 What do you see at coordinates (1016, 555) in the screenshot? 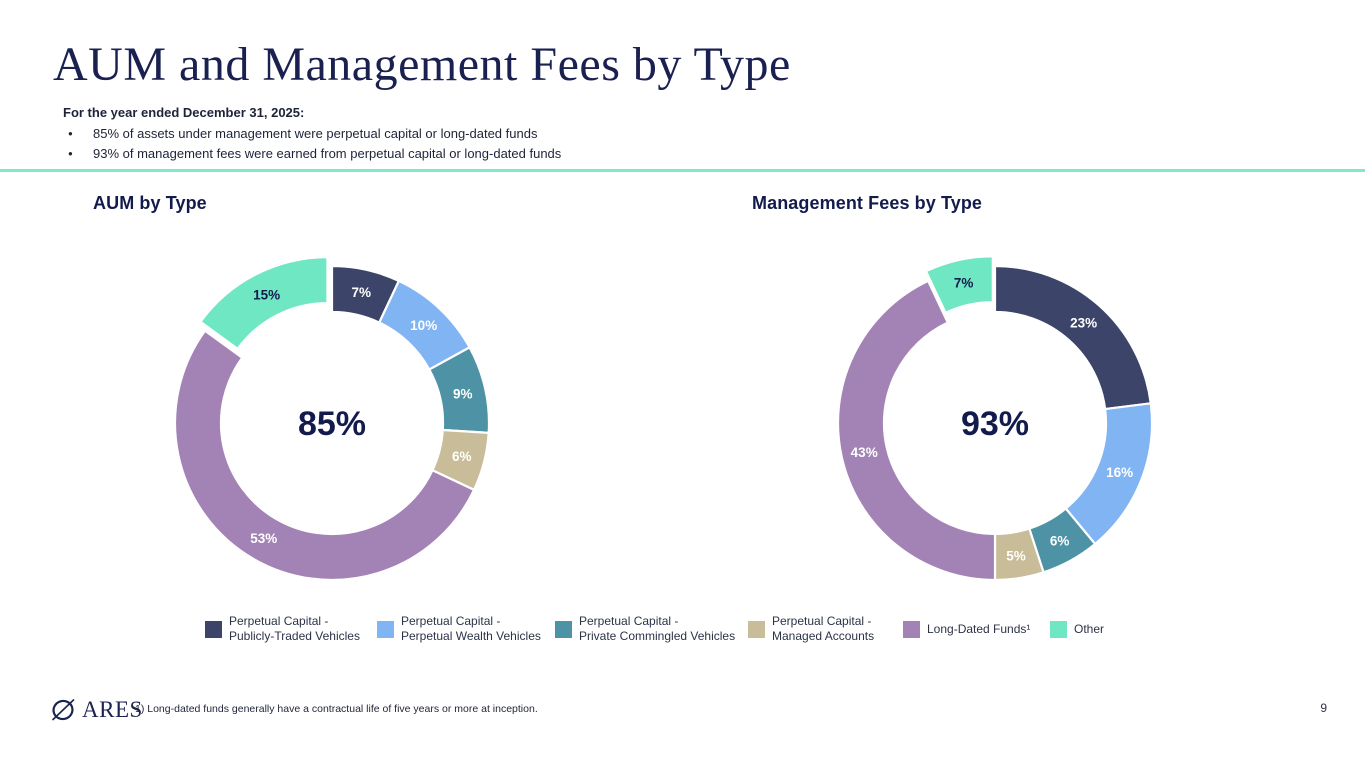
I see `segment-label: 5%` at bounding box center [1016, 555].